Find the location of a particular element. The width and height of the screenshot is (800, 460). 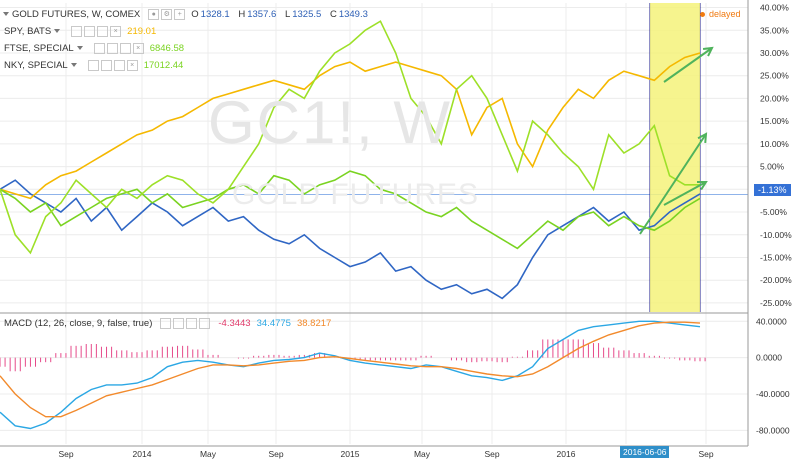

macd-tick-label: -40.0000 is located at coordinates (773, 394).